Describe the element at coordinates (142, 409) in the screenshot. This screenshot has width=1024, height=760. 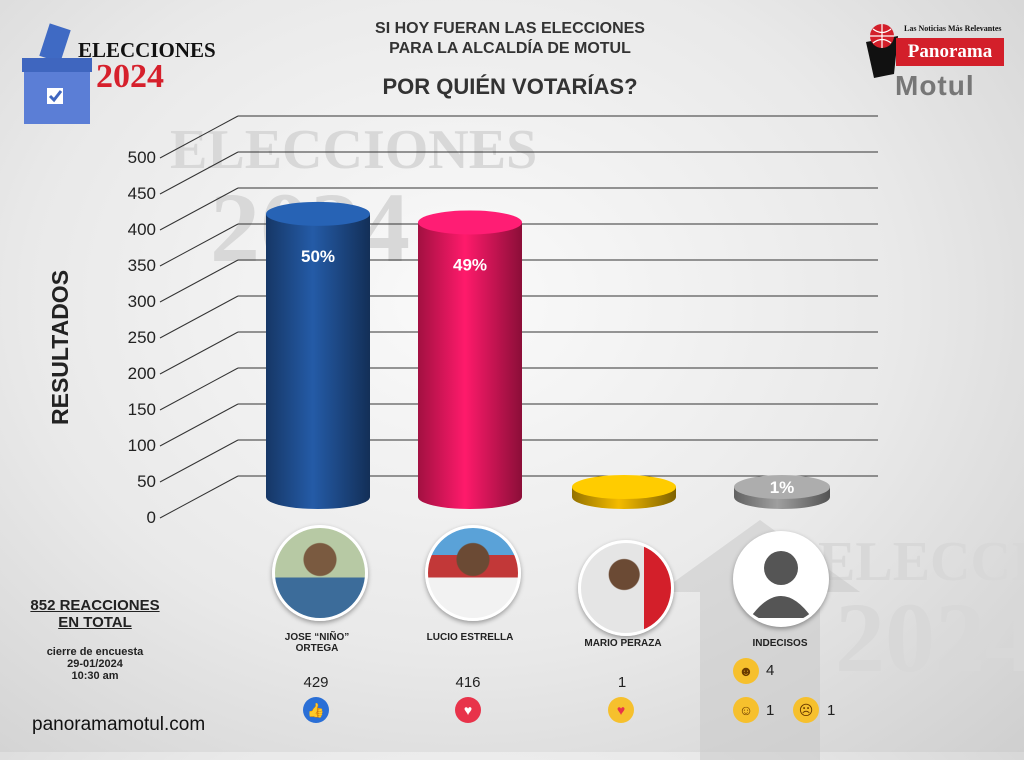
I see `y-tick-label: 150` at that location.